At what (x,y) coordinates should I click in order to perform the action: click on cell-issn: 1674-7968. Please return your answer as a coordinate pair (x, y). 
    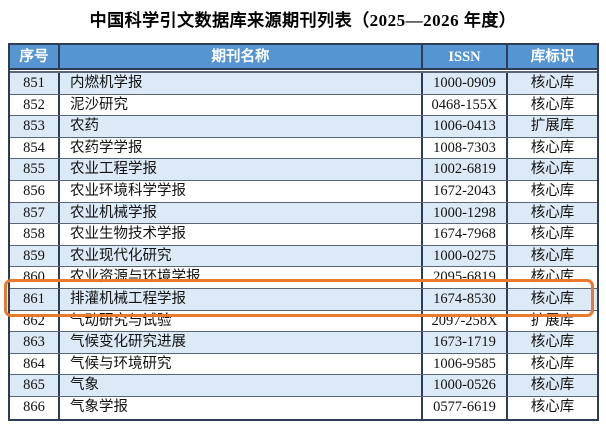
    Looking at the image, I should click on (465, 234).